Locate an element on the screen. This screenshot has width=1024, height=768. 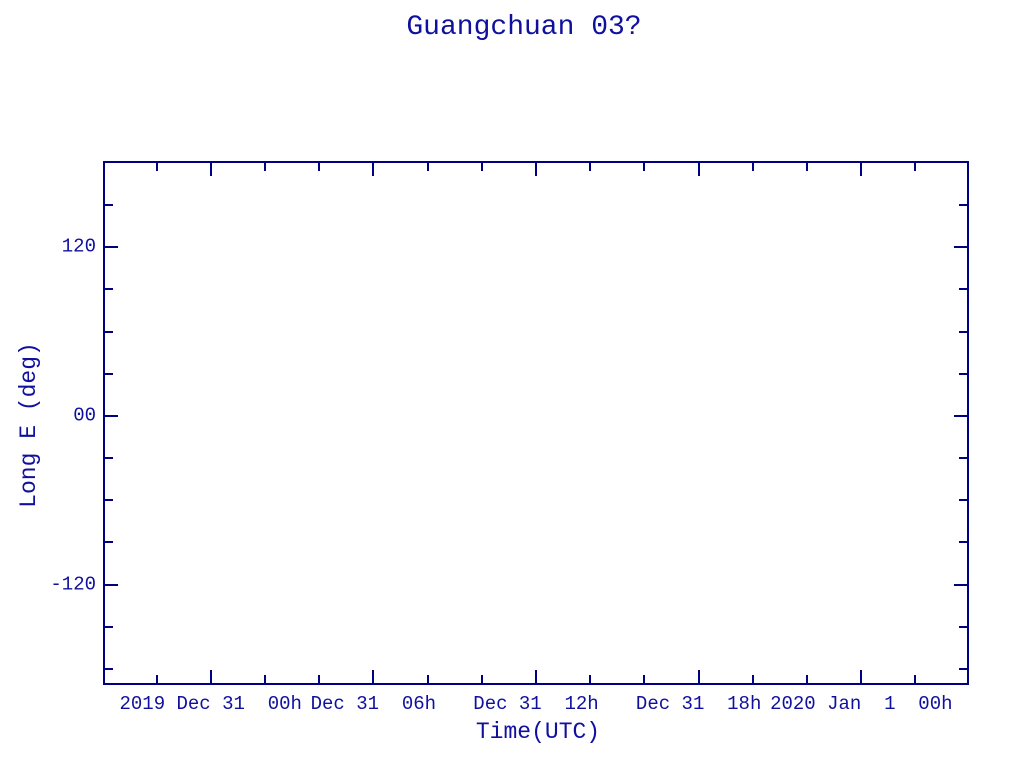
y-tick-label: -120 is located at coordinates (73, 584).